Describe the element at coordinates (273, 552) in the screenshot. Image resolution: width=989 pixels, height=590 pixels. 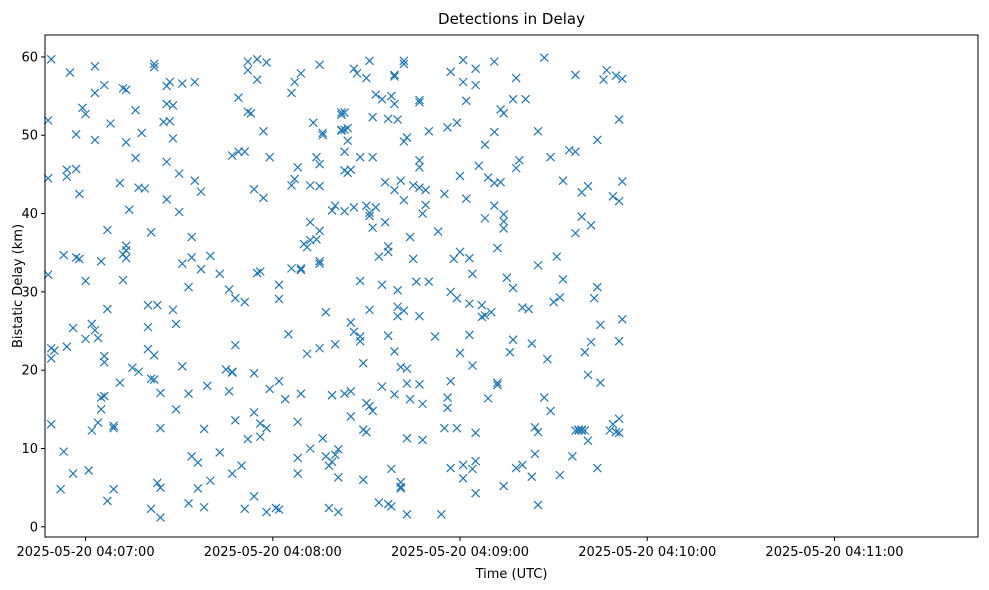
I see `x-tick-label: 2025-05-20 04:08:00` at that location.